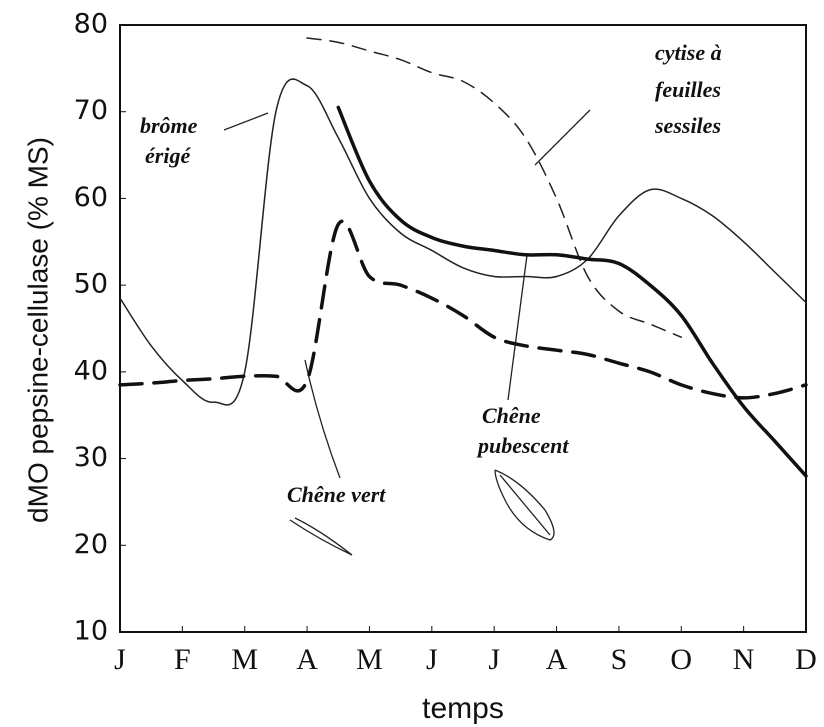 This screenshot has width=824, height=727. What do you see at coordinates (681, 659) in the screenshot?
I see `x-tick-label: O` at bounding box center [681, 659].